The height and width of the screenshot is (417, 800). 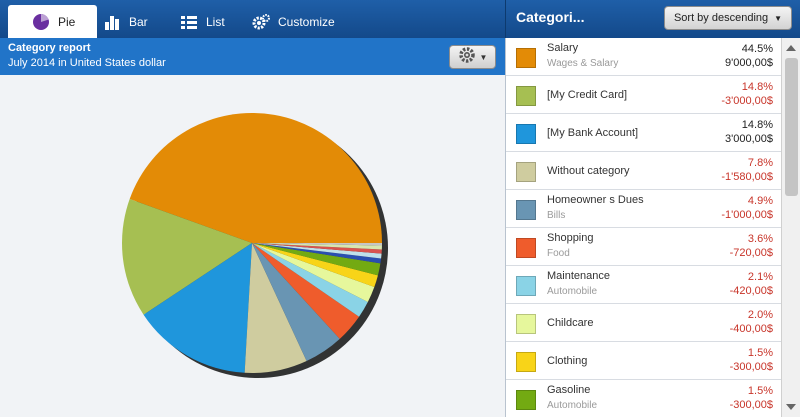 I want to click on list-item: Childcare 2.0% -400,00$, so click(x=643, y=323).